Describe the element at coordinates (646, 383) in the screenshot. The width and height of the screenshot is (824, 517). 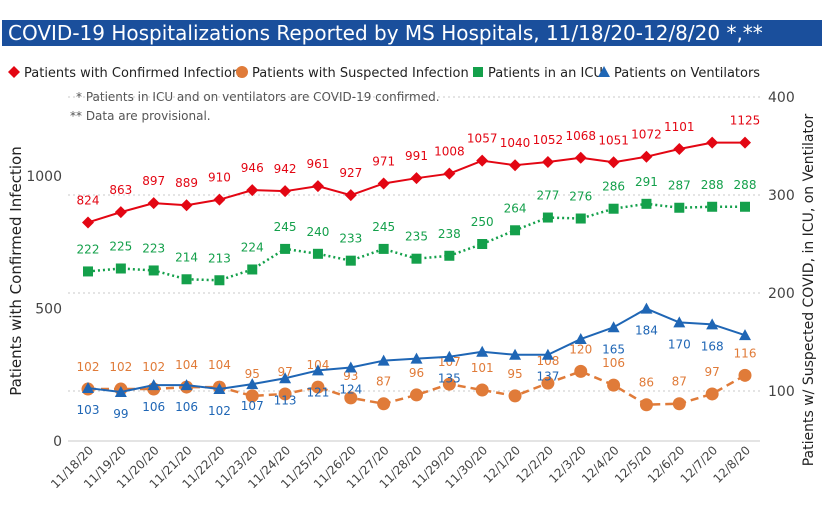
I see `data-label: 86` at that location.